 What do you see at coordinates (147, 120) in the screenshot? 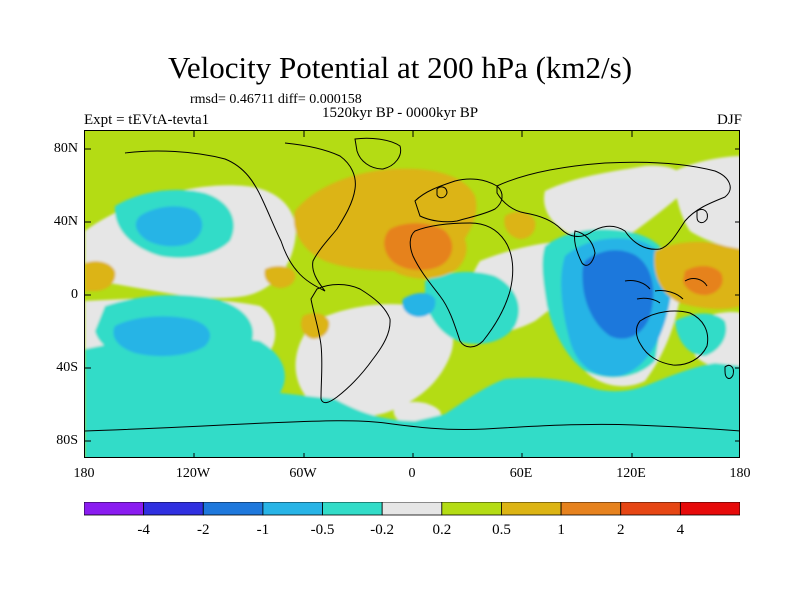
I see `experiment-label: Expt = tEVtA-tevta1` at bounding box center [147, 120].